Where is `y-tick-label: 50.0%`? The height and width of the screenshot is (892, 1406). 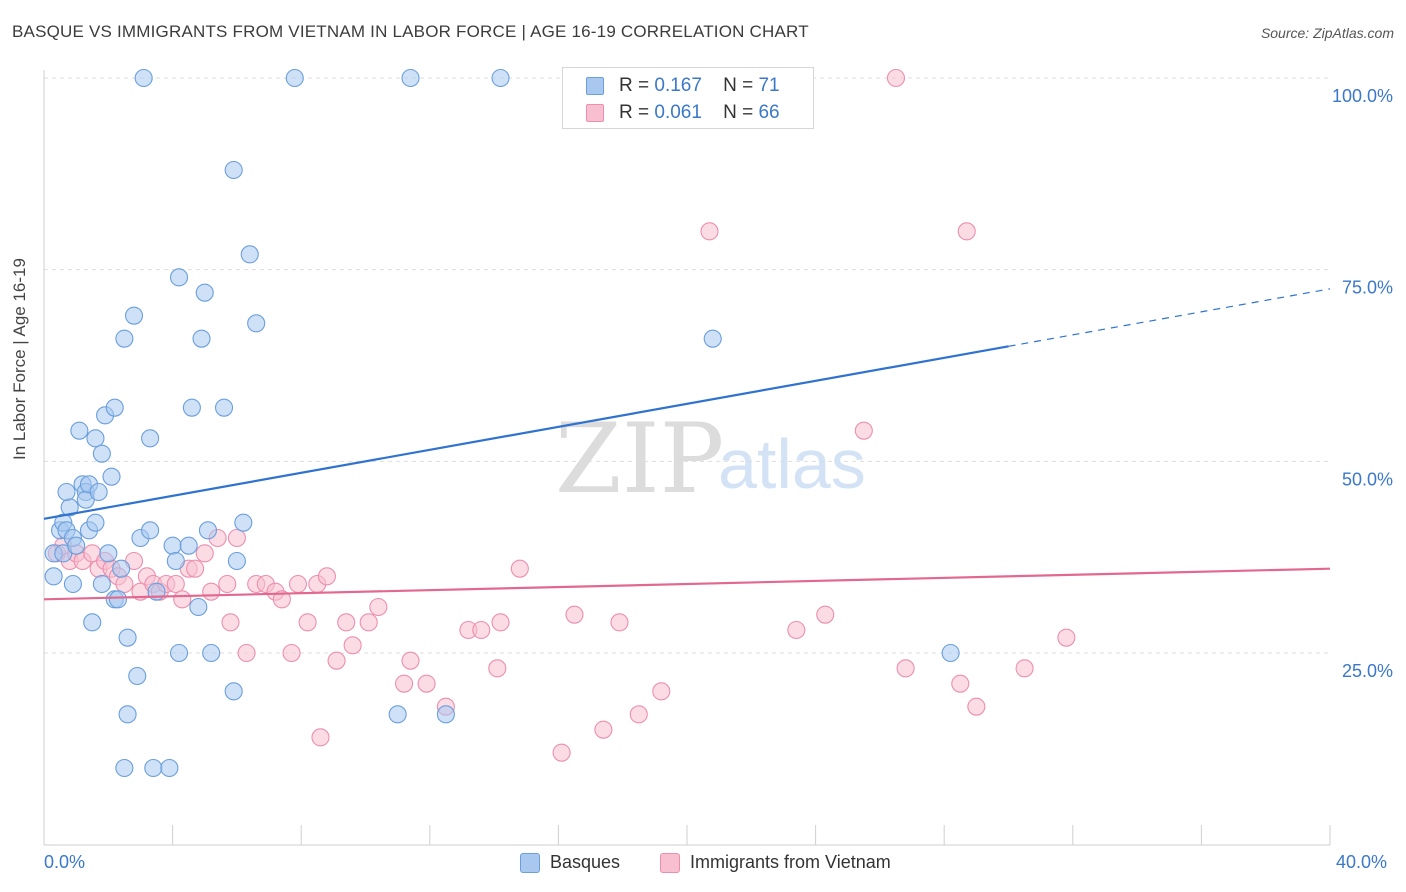
y-tick-label: 50.0% is located at coordinates (1367, 479).